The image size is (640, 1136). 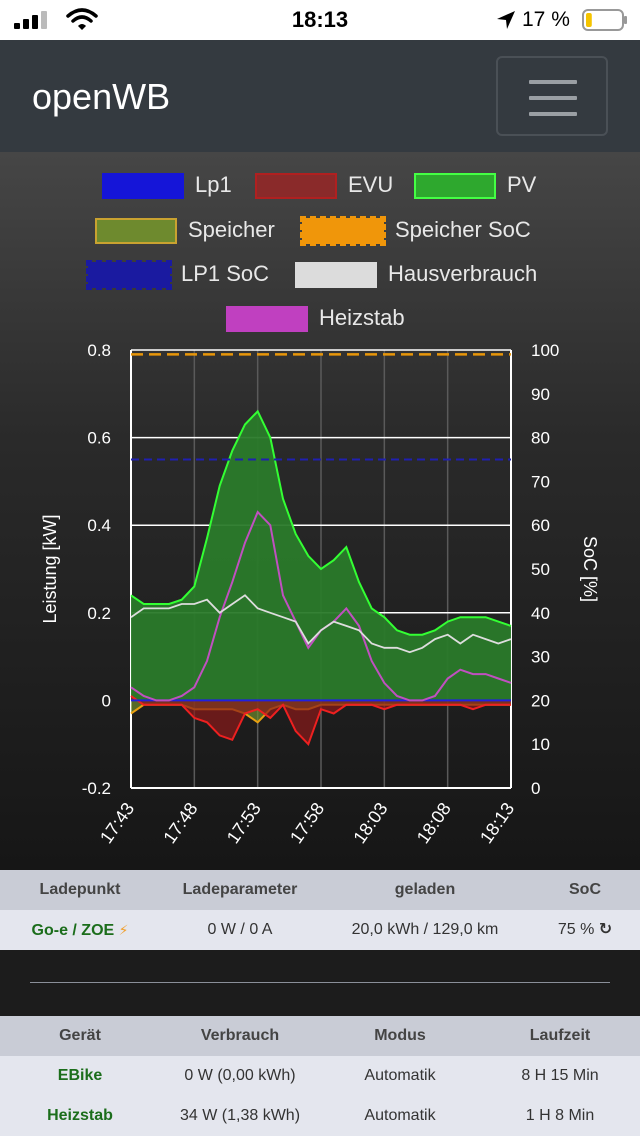 I want to click on legend-label: Speicher SoC, so click(x=463, y=229).